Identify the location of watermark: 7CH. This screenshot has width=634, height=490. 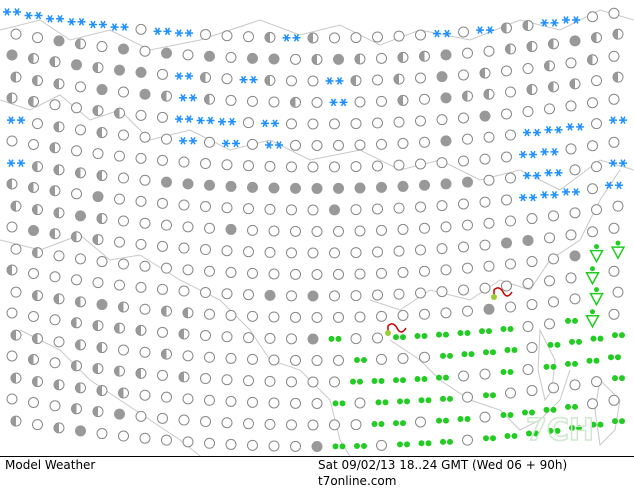
(560, 430).